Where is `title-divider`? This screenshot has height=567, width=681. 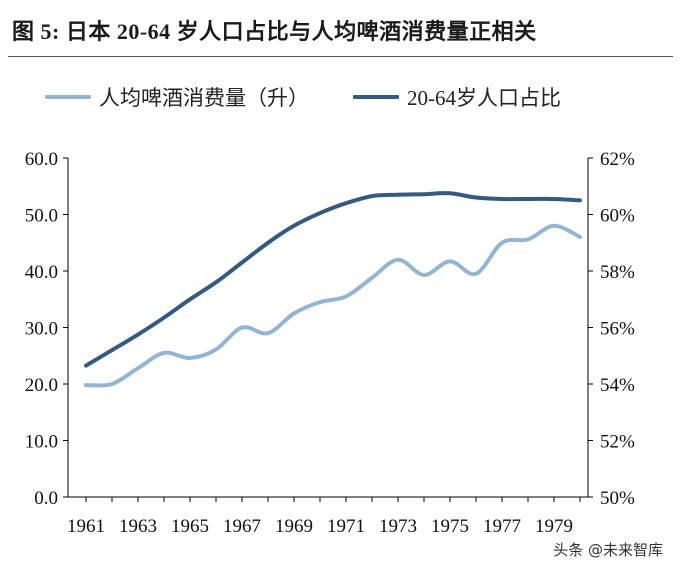 title-divider is located at coordinates (340, 56).